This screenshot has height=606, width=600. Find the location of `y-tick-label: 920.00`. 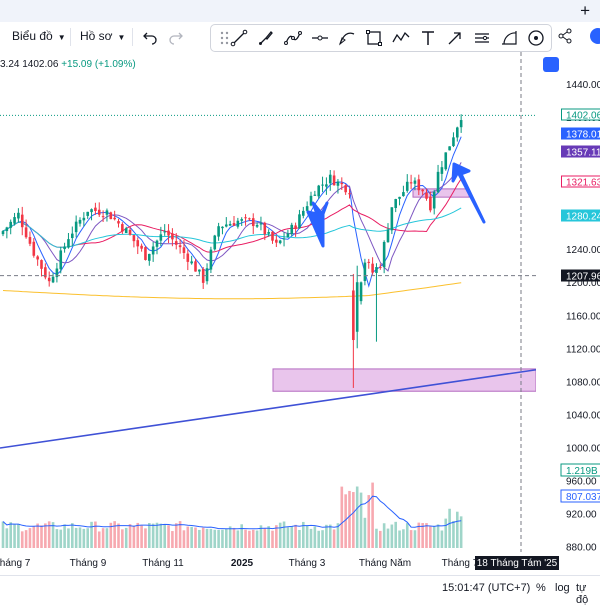

y-tick-label: 920.00 is located at coordinates (581, 514).